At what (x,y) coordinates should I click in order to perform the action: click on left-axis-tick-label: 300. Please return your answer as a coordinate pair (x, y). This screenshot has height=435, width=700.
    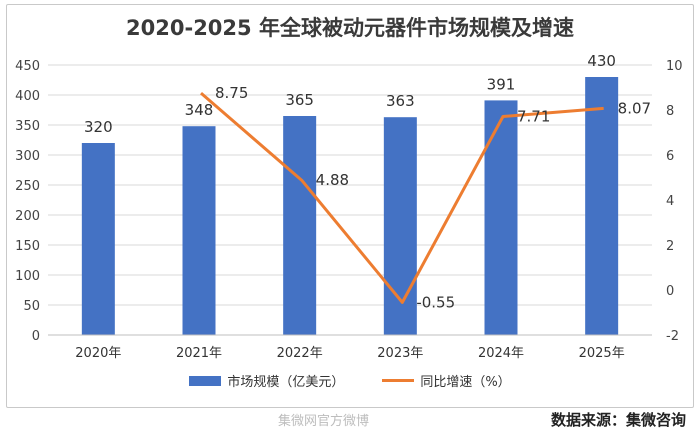
    Looking at the image, I should click on (27, 156).